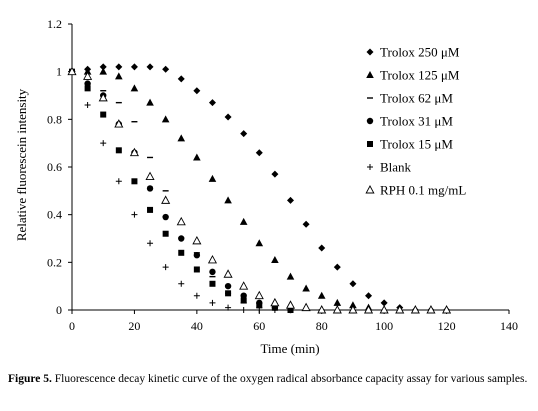  I want to click on legend-label: Trolox 31 μM, so click(416, 121).